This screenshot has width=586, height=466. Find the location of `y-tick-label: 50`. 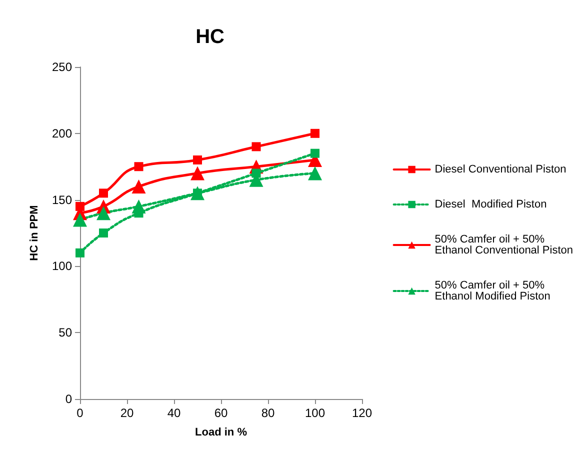

y-tick-label: 50 is located at coordinates (65, 333).